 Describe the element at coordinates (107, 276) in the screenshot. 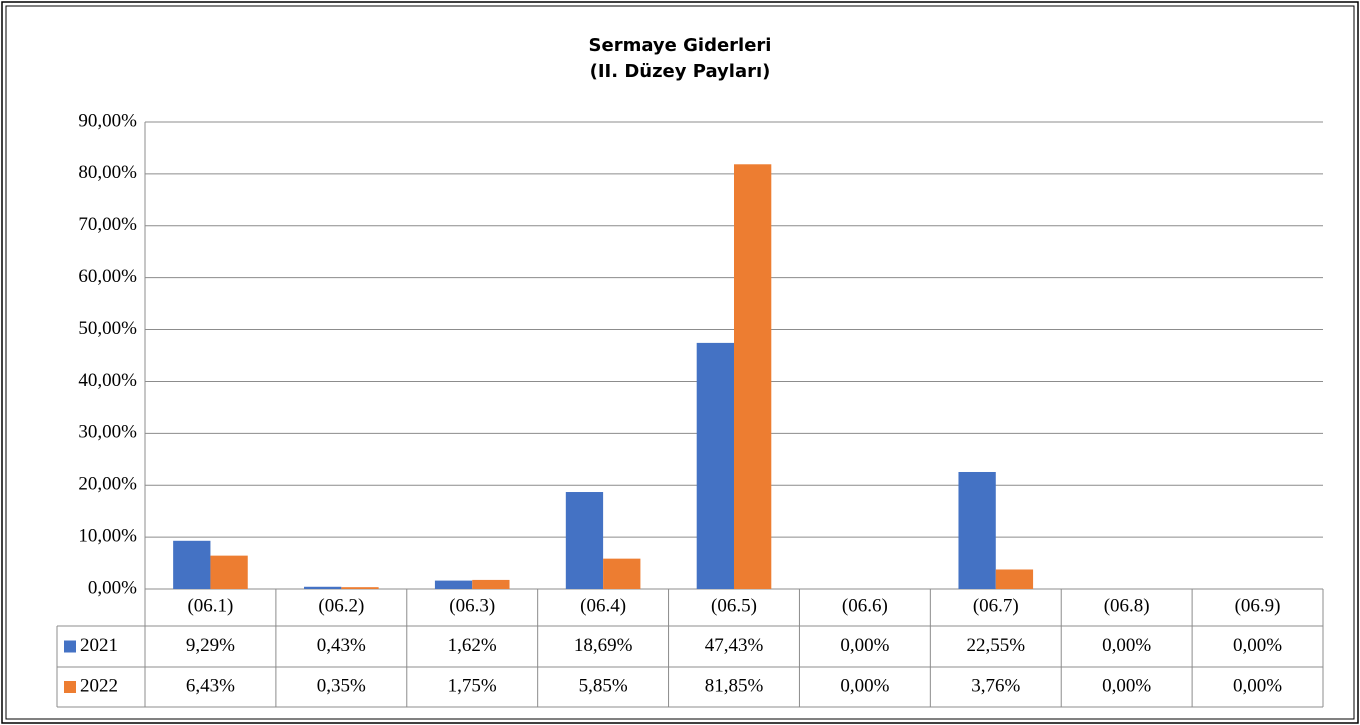

I see `y-tick-label: 60,00%` at that location.